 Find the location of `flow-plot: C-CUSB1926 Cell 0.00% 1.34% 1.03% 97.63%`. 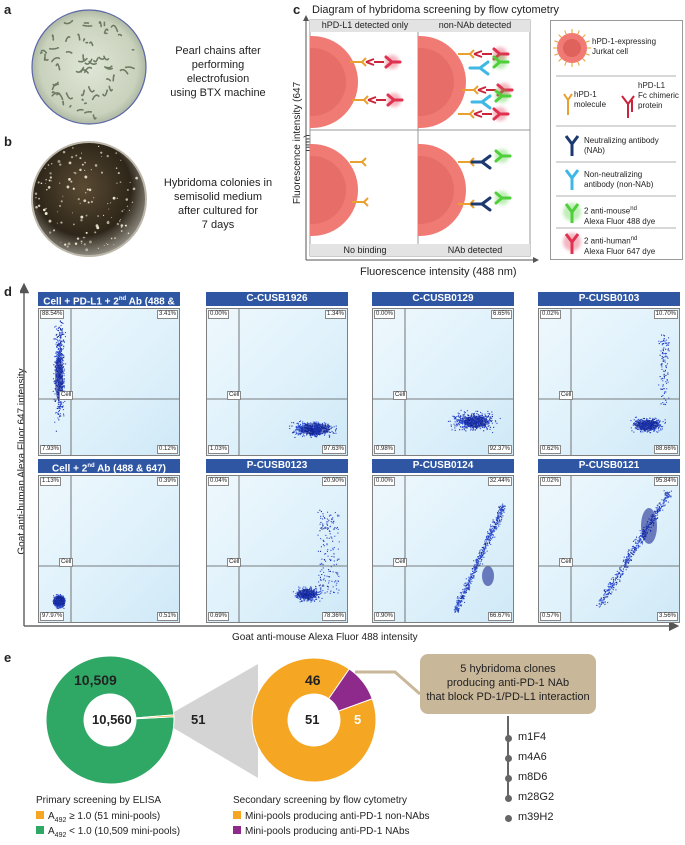

flow-plot: C-CUSB1926 Cell 0.00% 1.34% 1.03% 97.63% is located at coordinates (277, 374).